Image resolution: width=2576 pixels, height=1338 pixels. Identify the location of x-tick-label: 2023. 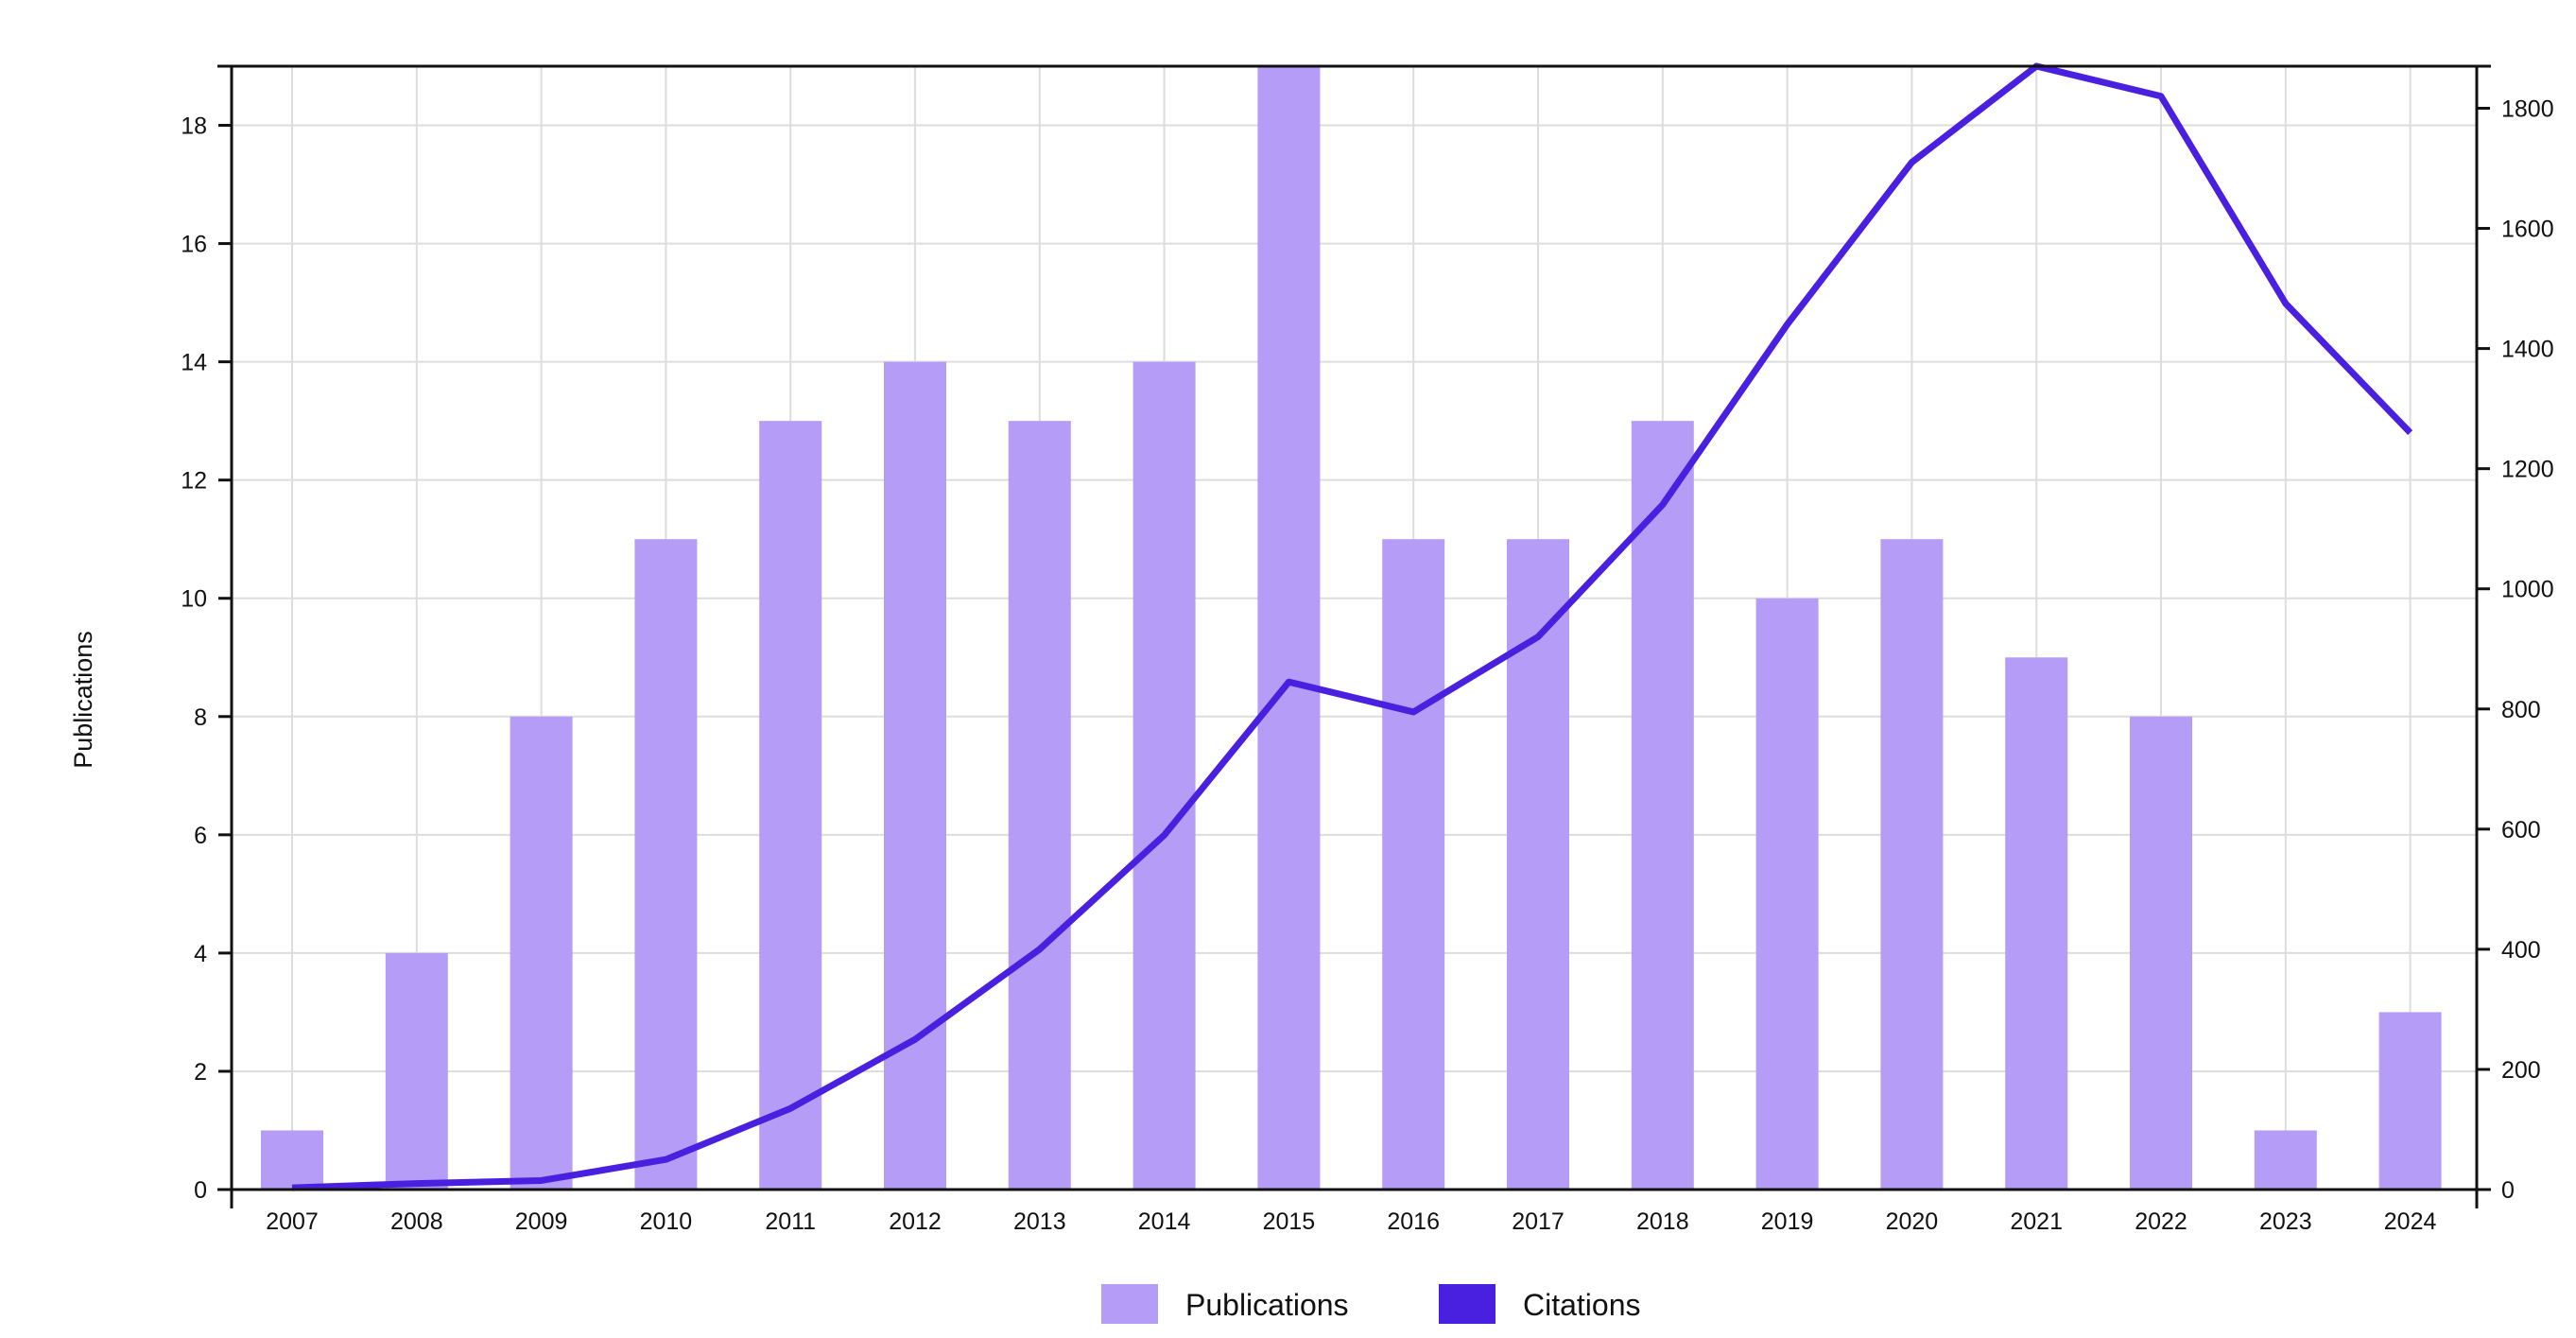
(2285, 1221).